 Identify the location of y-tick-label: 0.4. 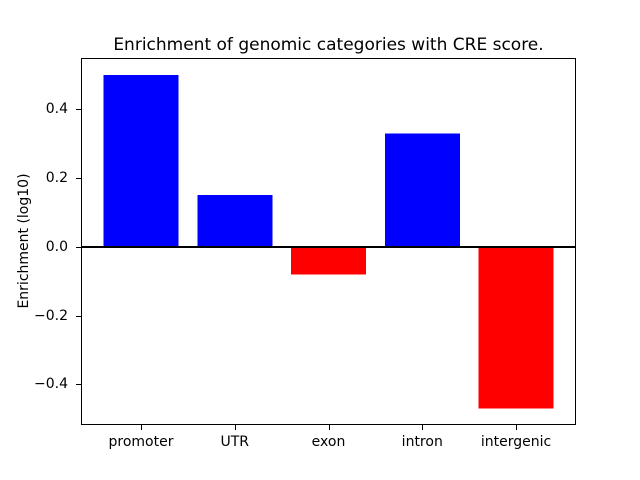
(56, 109).